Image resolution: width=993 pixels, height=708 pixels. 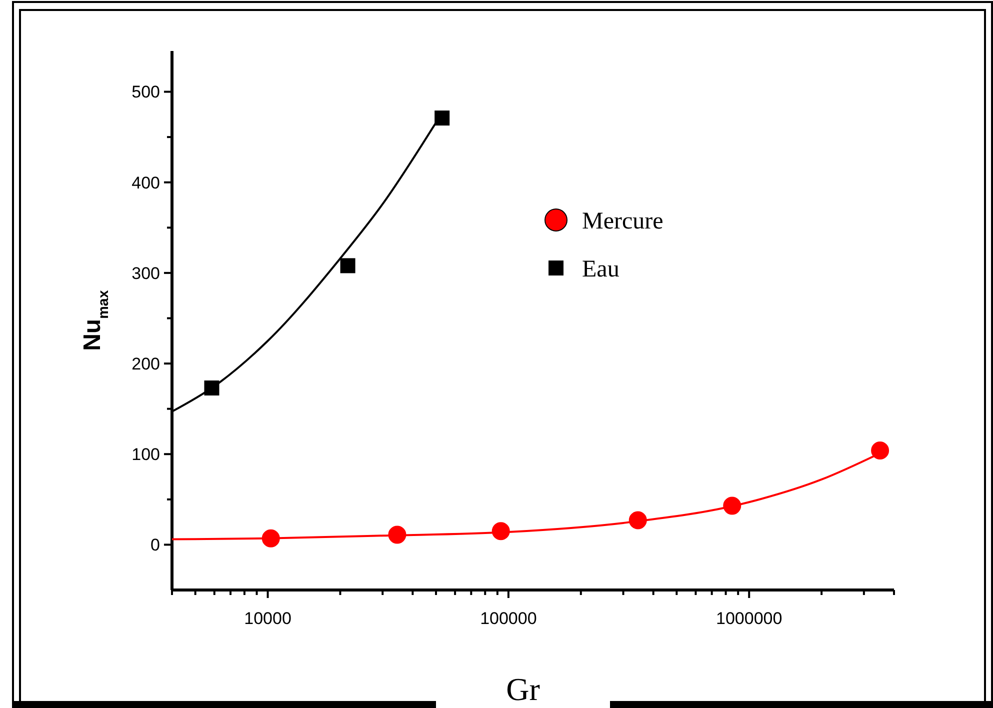 What do you see at coordinates (146, 454) in the screenshot?
I see `y-tick-label: 100` at bounding box center [146, 454].